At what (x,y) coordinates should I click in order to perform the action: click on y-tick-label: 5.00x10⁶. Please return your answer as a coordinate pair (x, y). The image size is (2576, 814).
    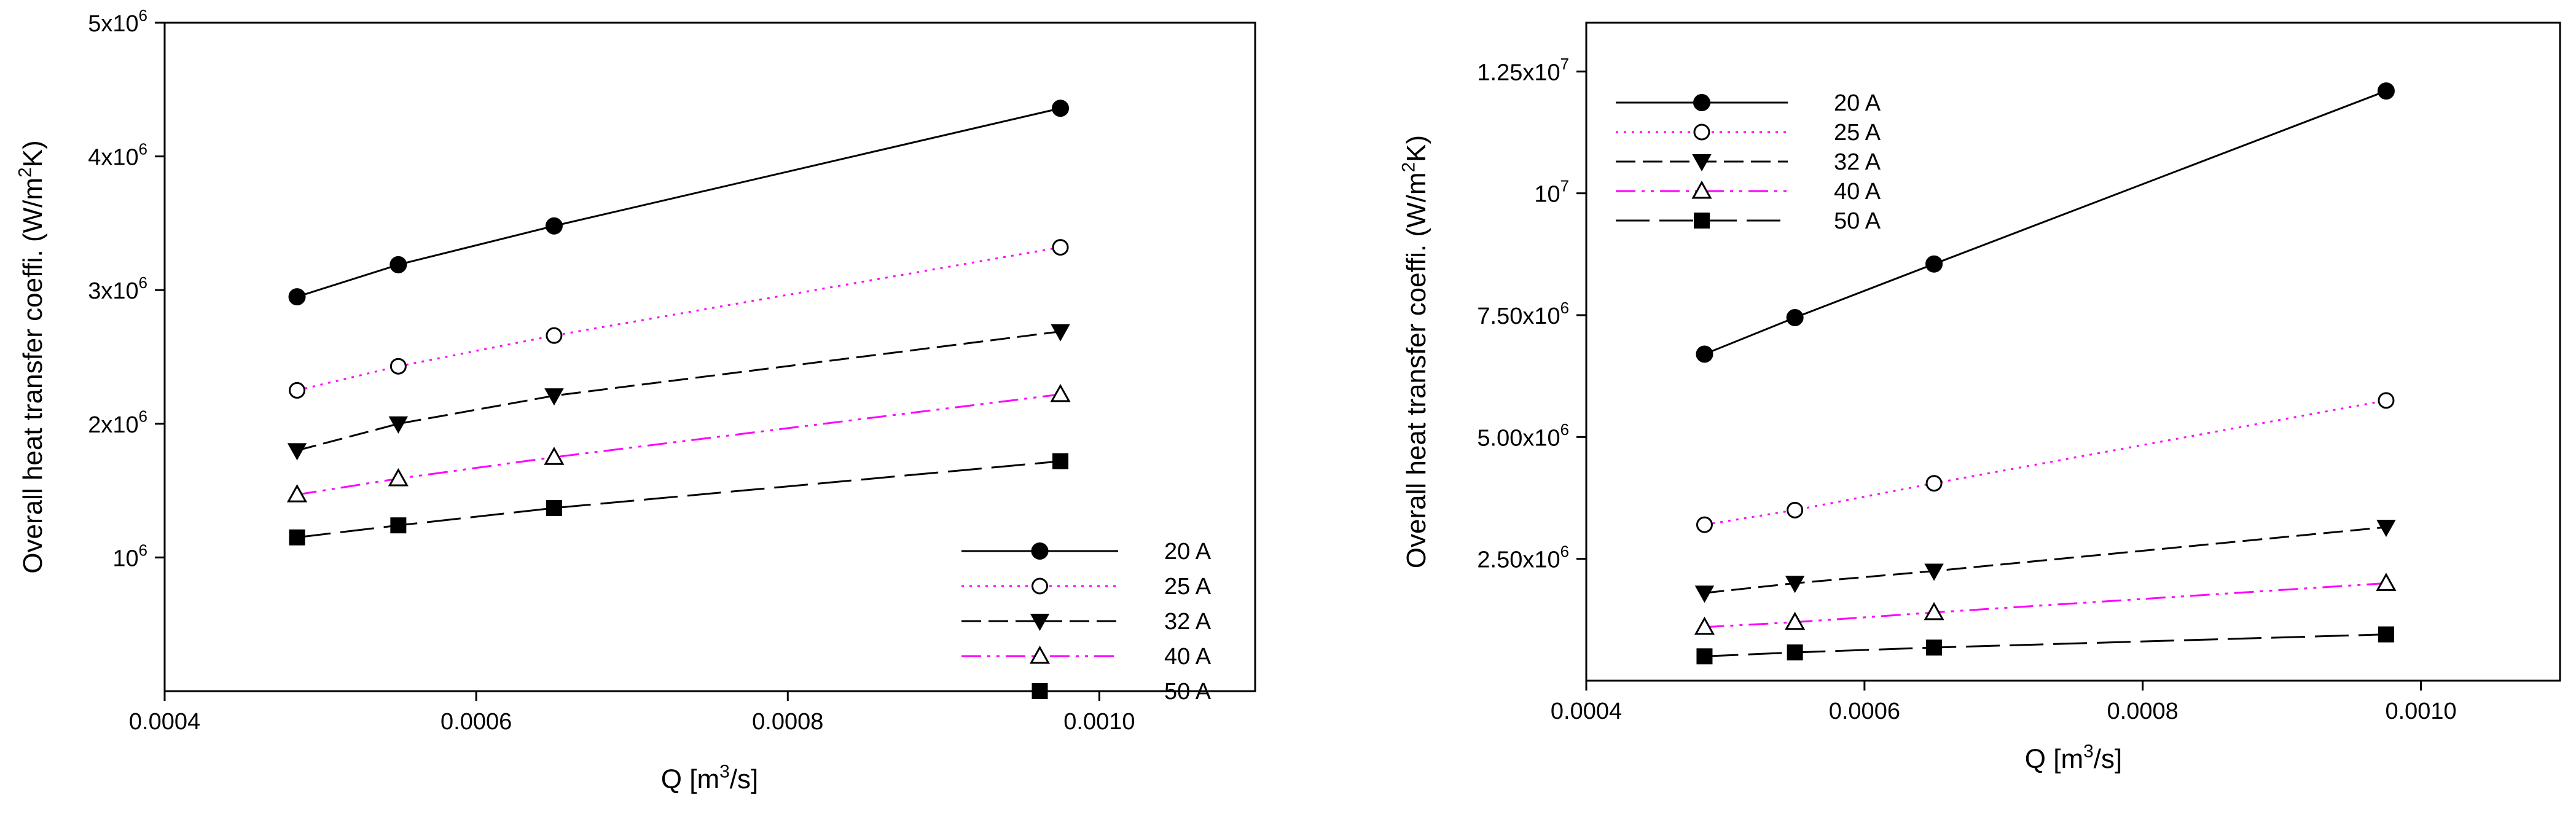
    Looking at the image, I should click on (1523, 436).